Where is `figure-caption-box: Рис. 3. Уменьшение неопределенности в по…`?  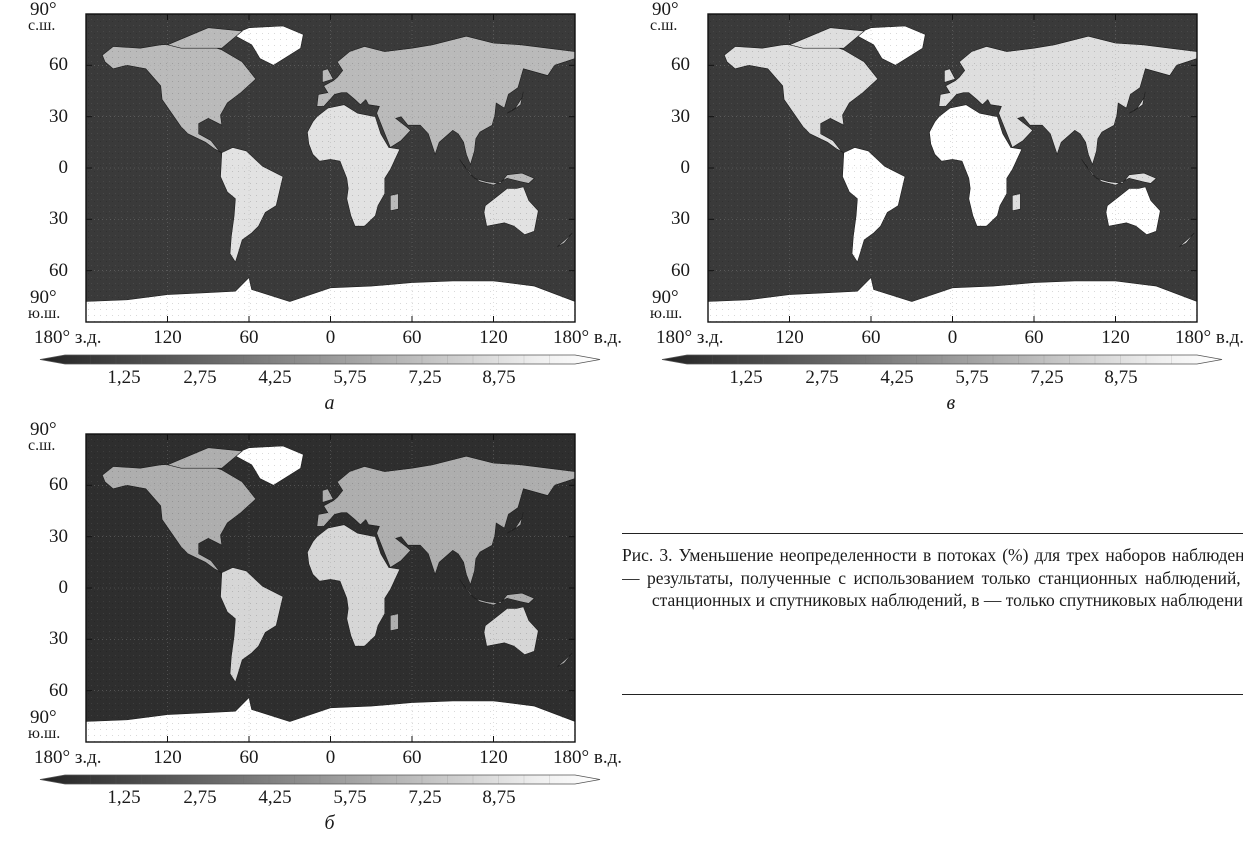 figure-caption-box: Рис. 3. Уменьшение неопределенности в по… is located at coordinates (932, 614).